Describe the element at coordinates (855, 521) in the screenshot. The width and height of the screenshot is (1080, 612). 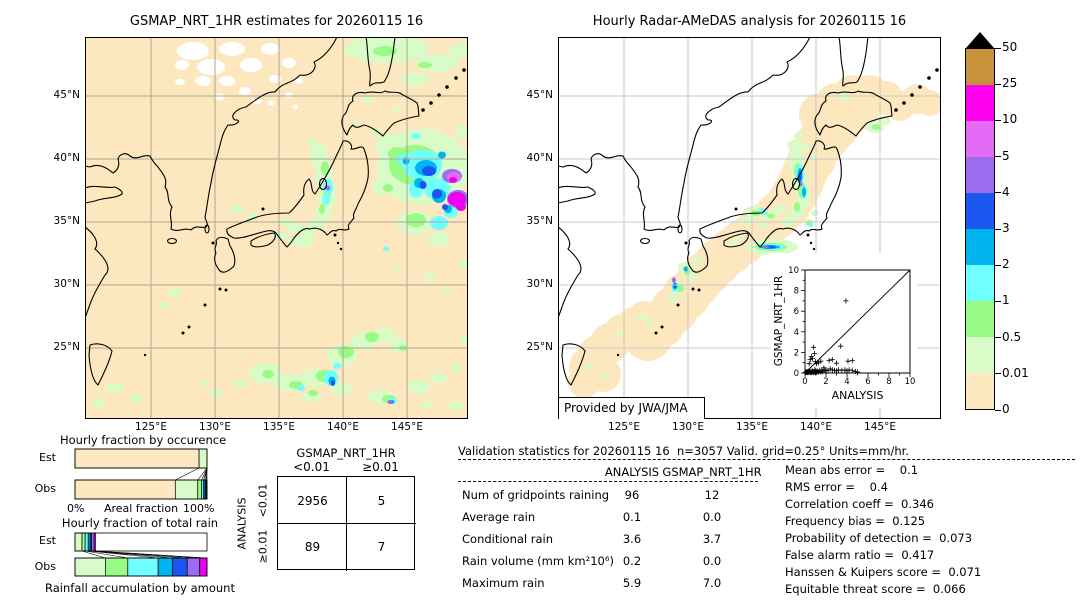
I see `stat-frequency-bias: Frequency bias = 0.125` at that location.